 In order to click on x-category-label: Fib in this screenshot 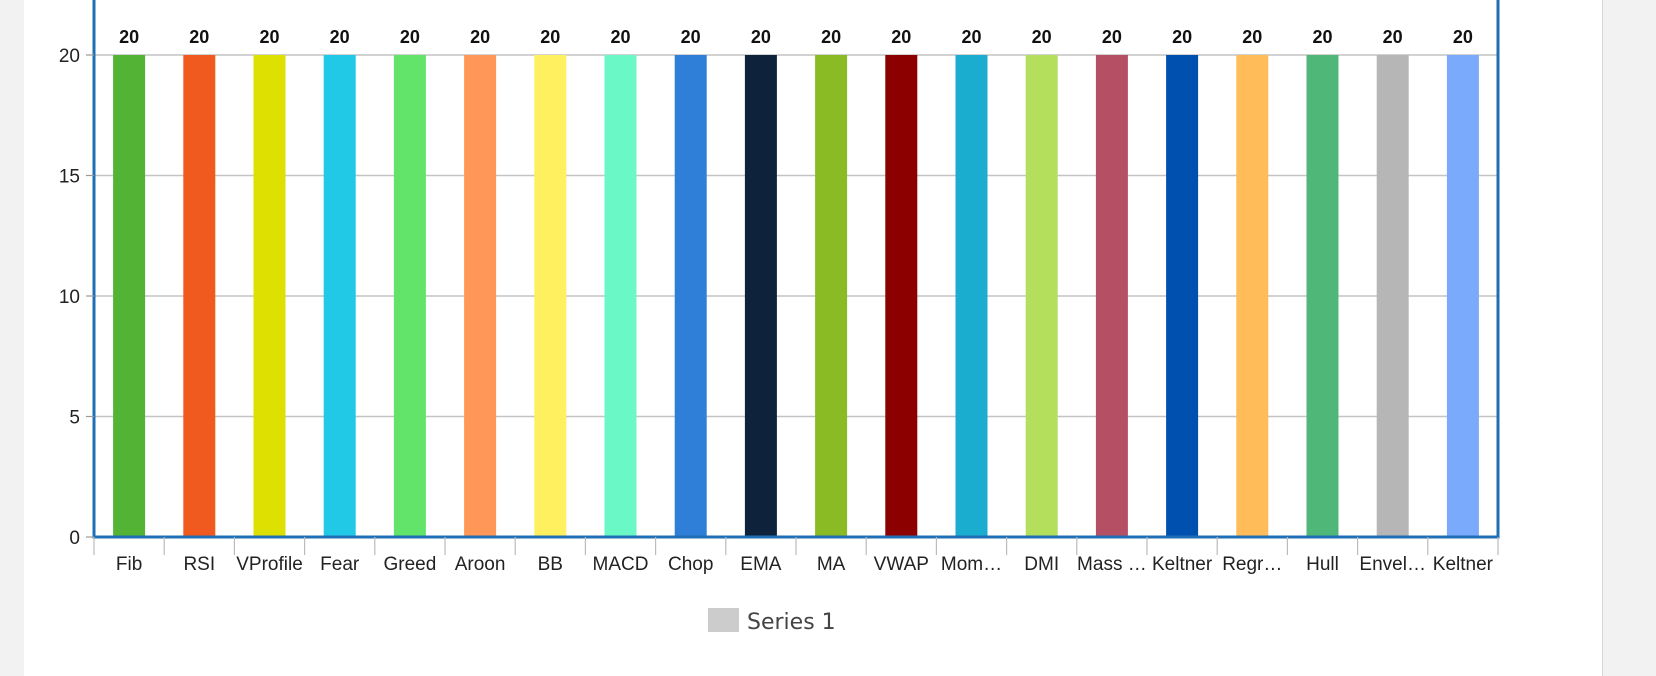, I will do `click(129, 564)`.